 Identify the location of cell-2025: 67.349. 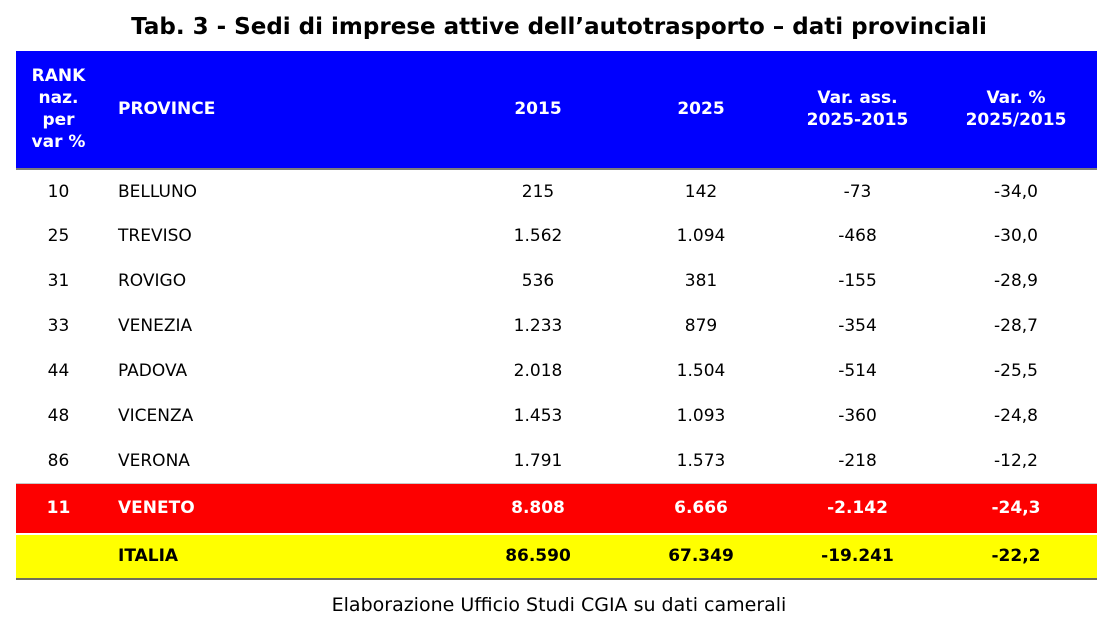
(701, 556).